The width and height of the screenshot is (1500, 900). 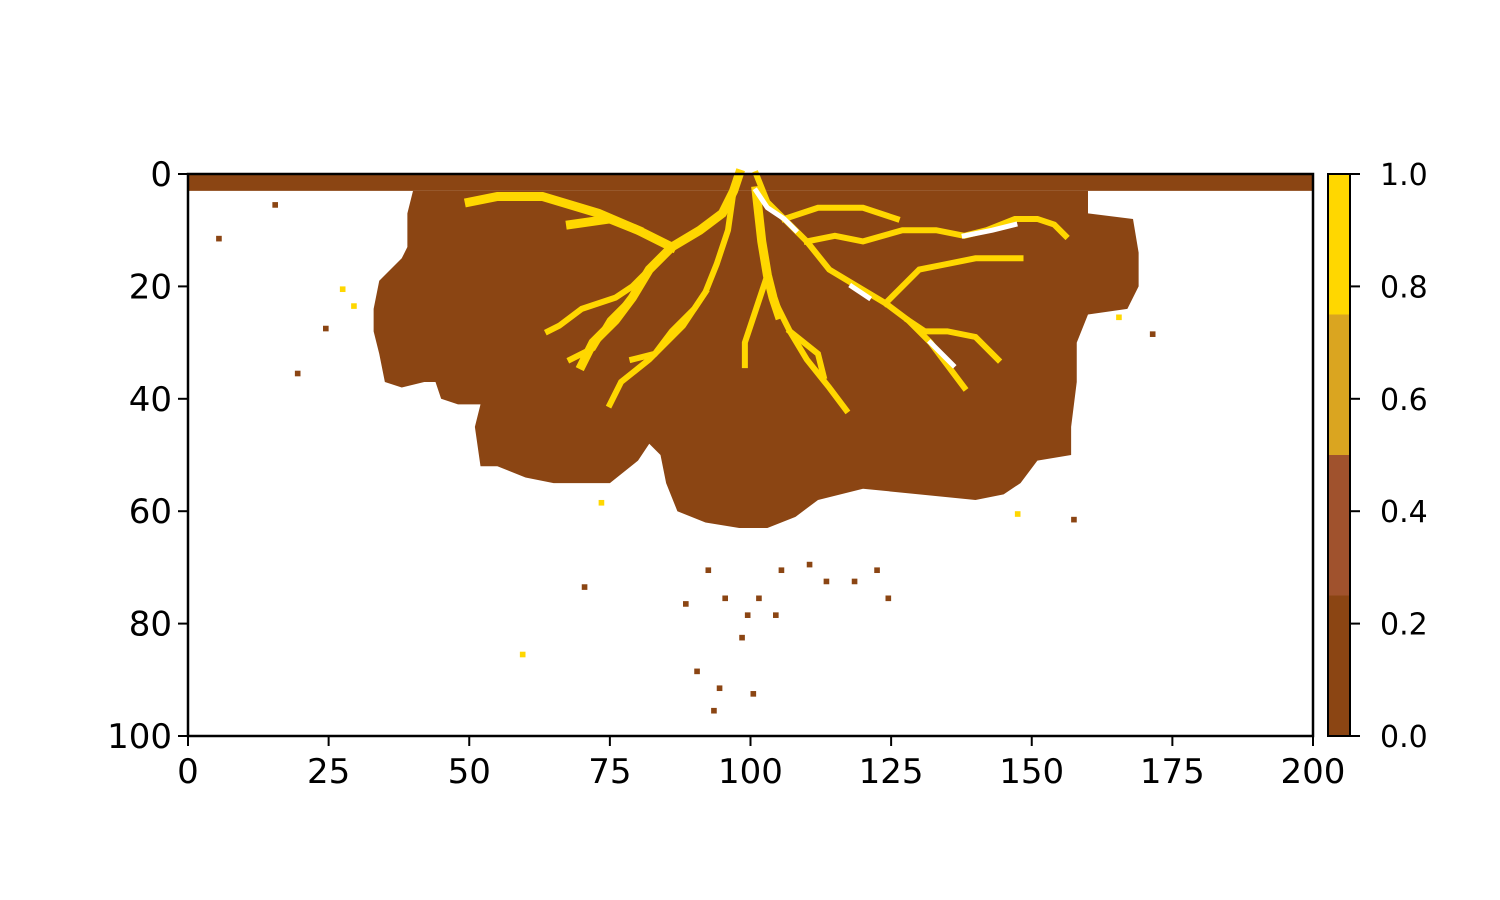 I want to click on colorbar-tick-label: 0.4, so click(x=1404, y=512).